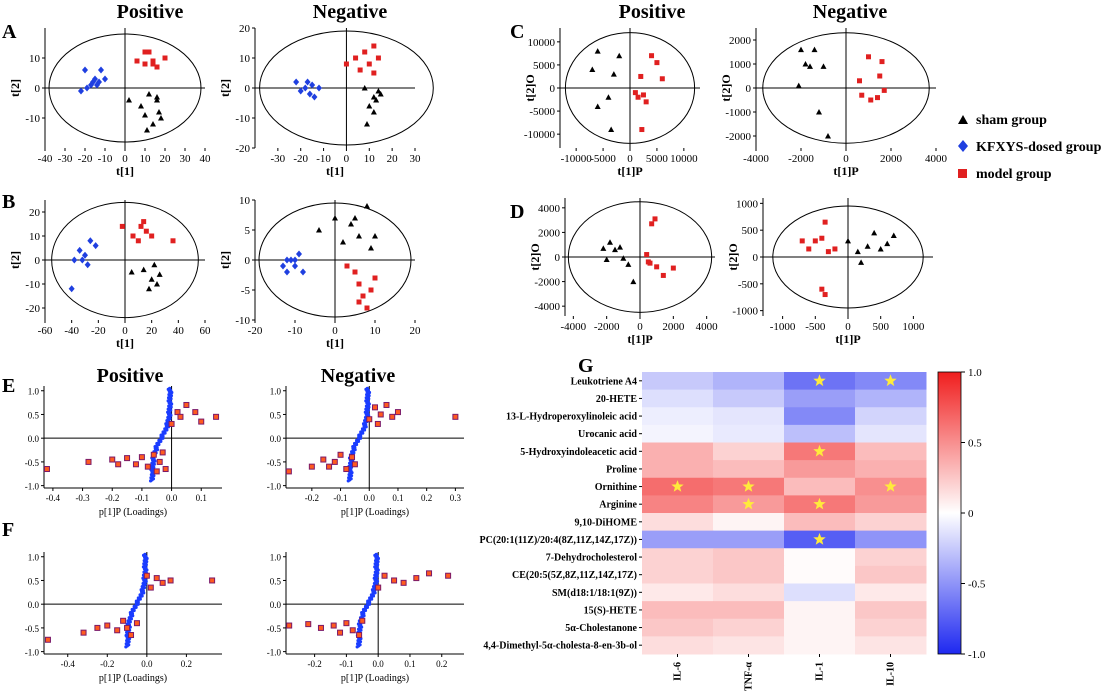  What do you see at coordinates (535, 256) in the screenshot?
I see `y-axis-label: t[2]O` at bounding box center [535, 256].